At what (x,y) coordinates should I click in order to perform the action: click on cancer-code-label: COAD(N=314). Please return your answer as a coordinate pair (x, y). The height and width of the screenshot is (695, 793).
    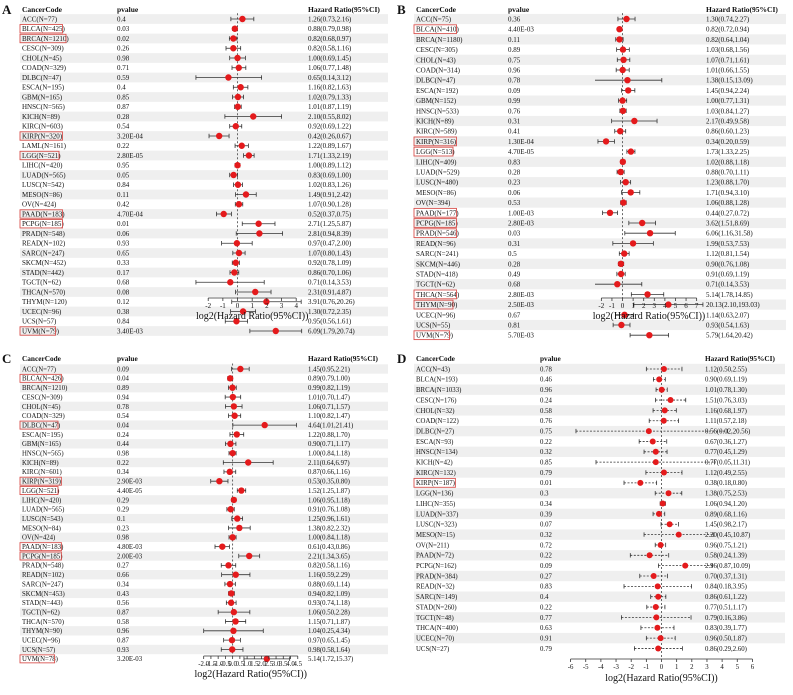
    Looking at the image, I should click on (438, 70).